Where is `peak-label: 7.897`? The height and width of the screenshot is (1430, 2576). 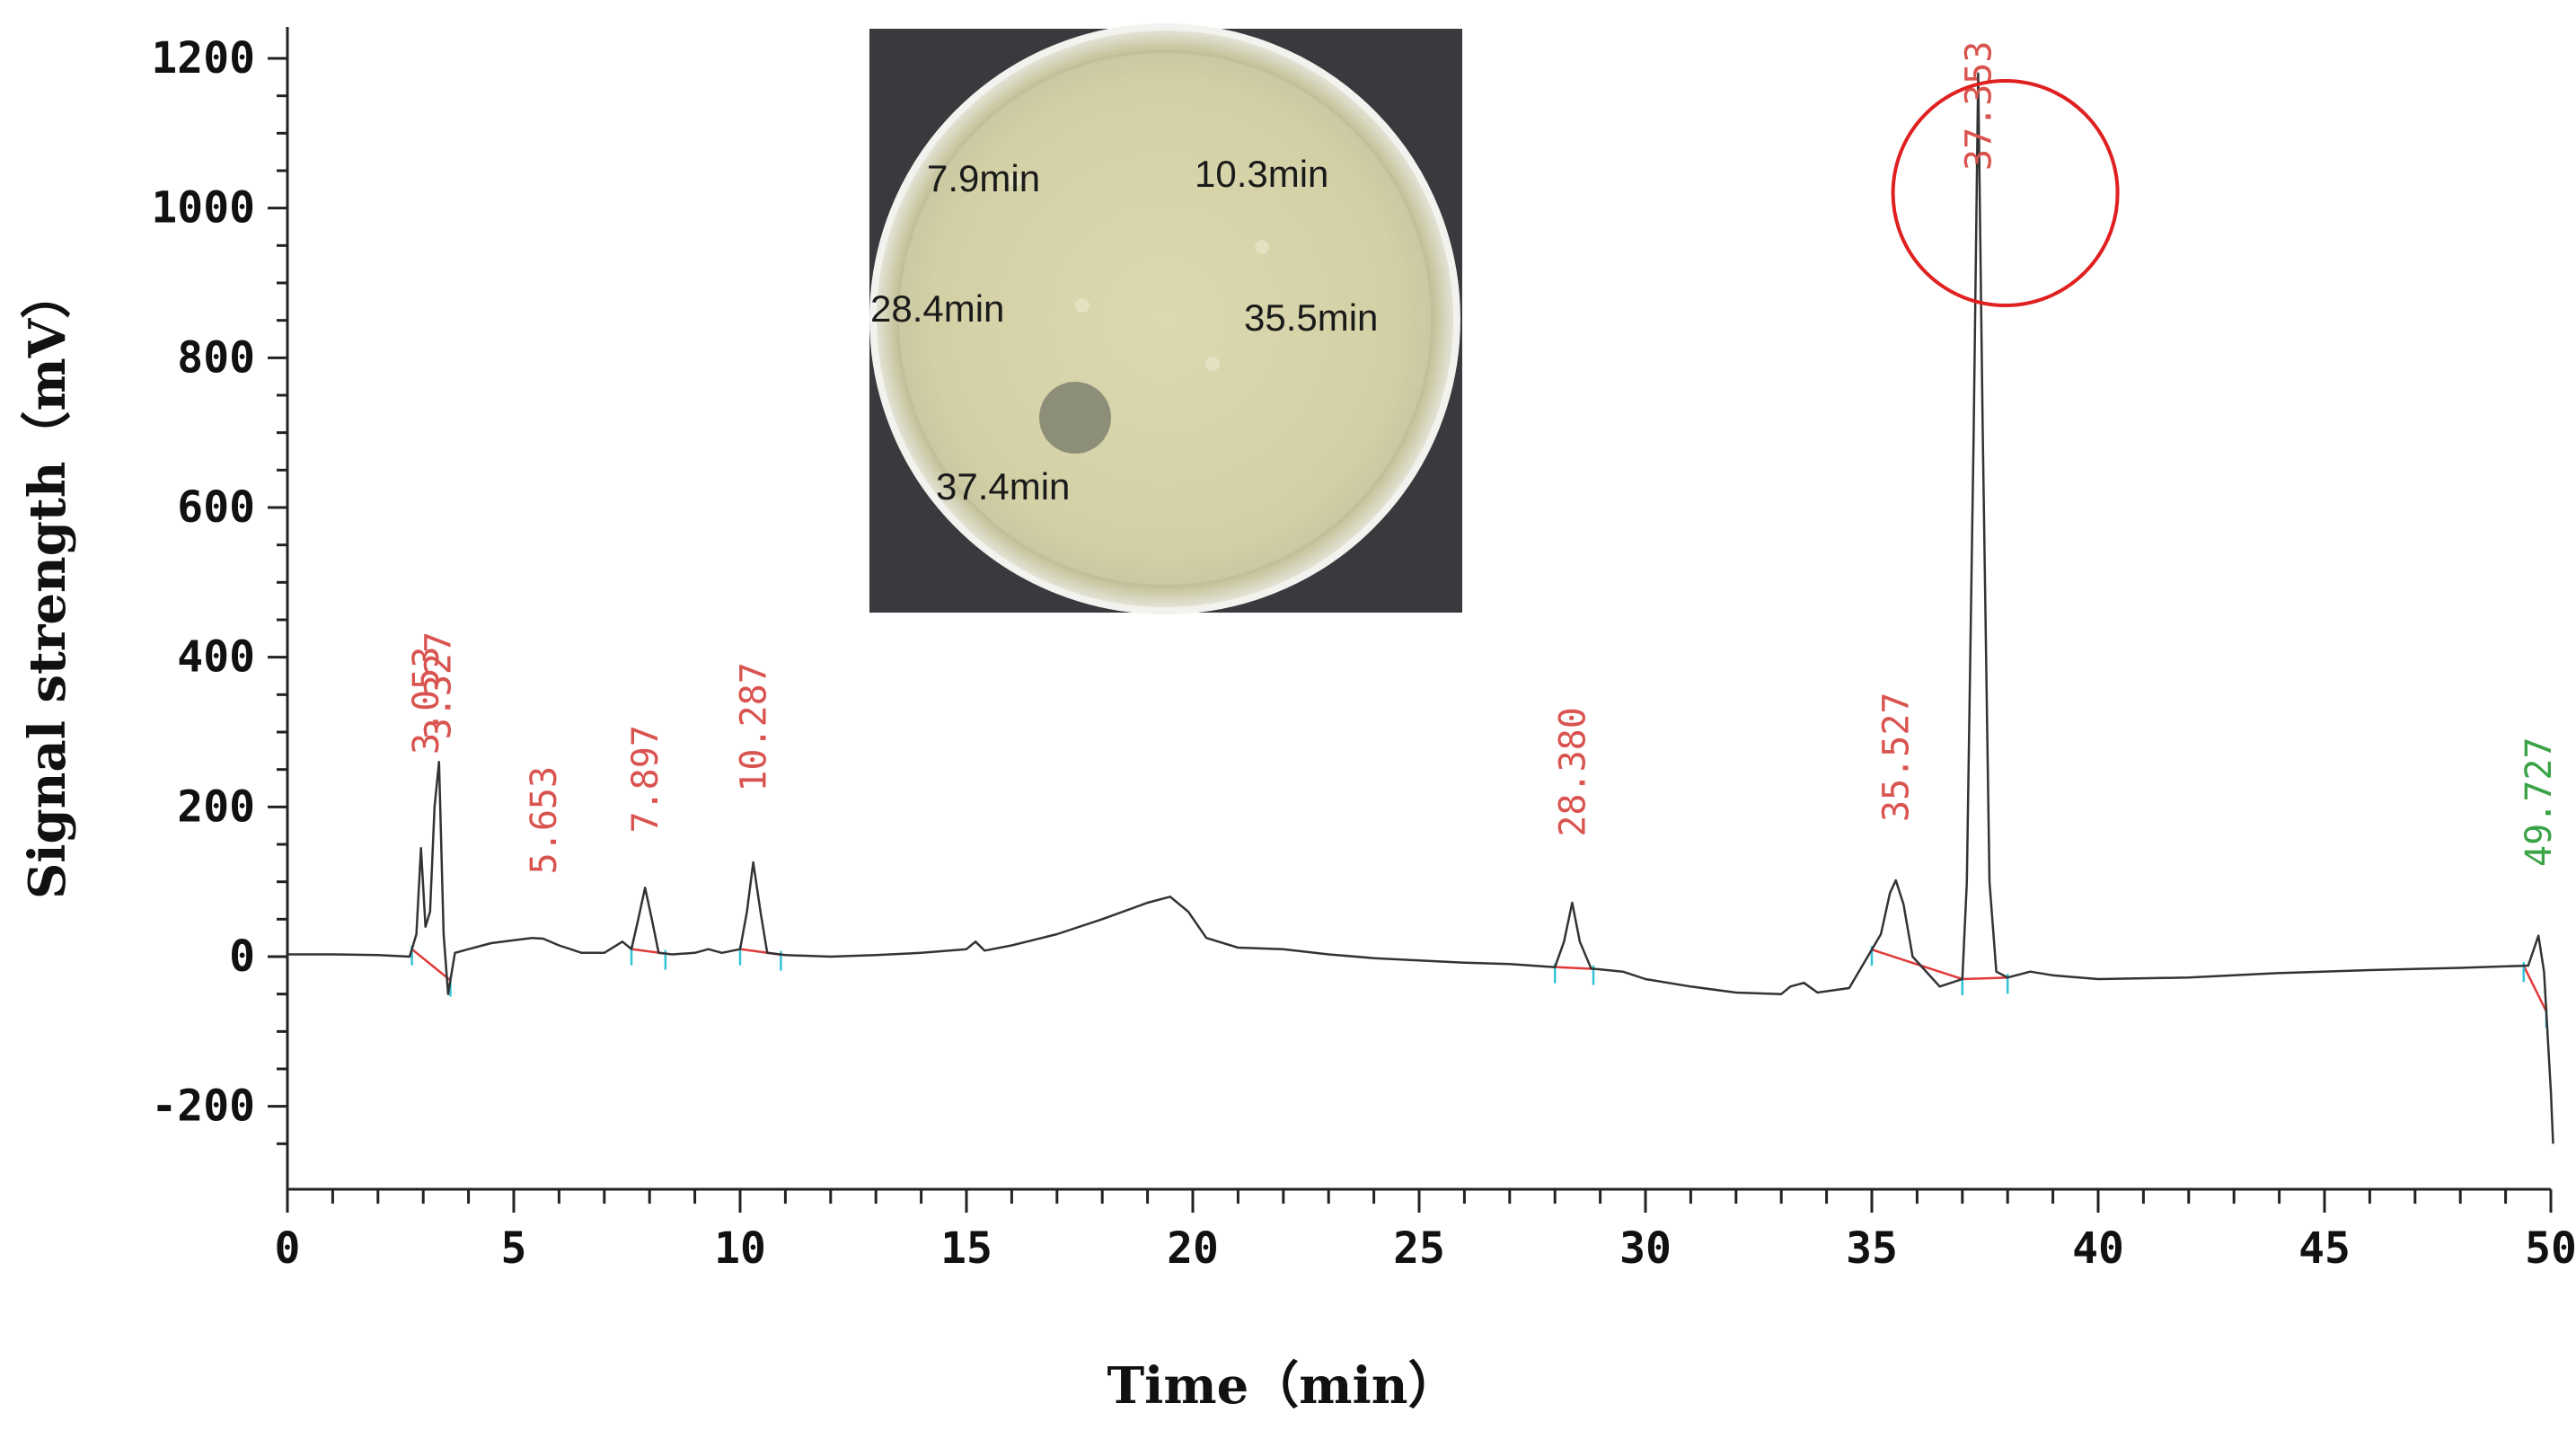
peak-label: 7.897 is located at coordinates (645, 779).